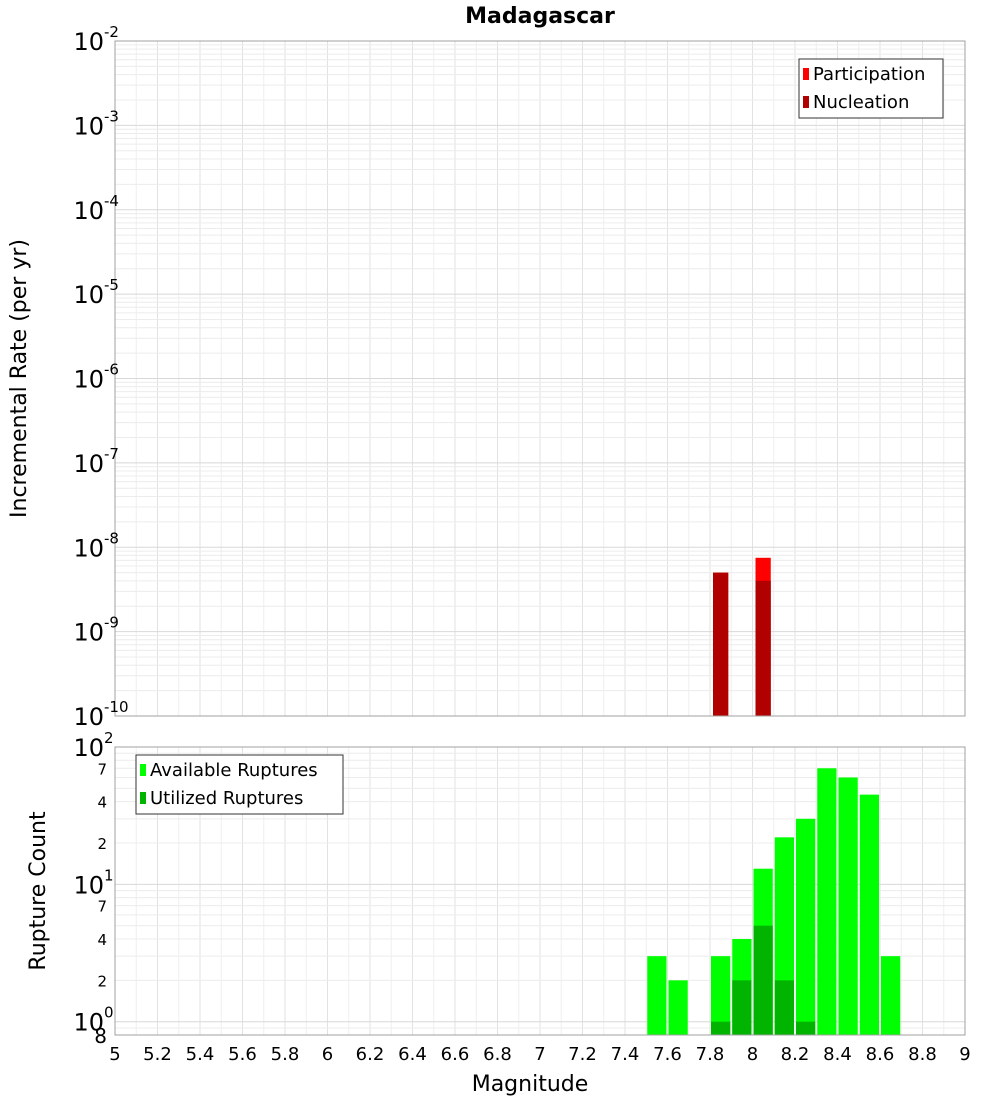  I want to click on y-tick-exponent: 0, so click(109, 1013).